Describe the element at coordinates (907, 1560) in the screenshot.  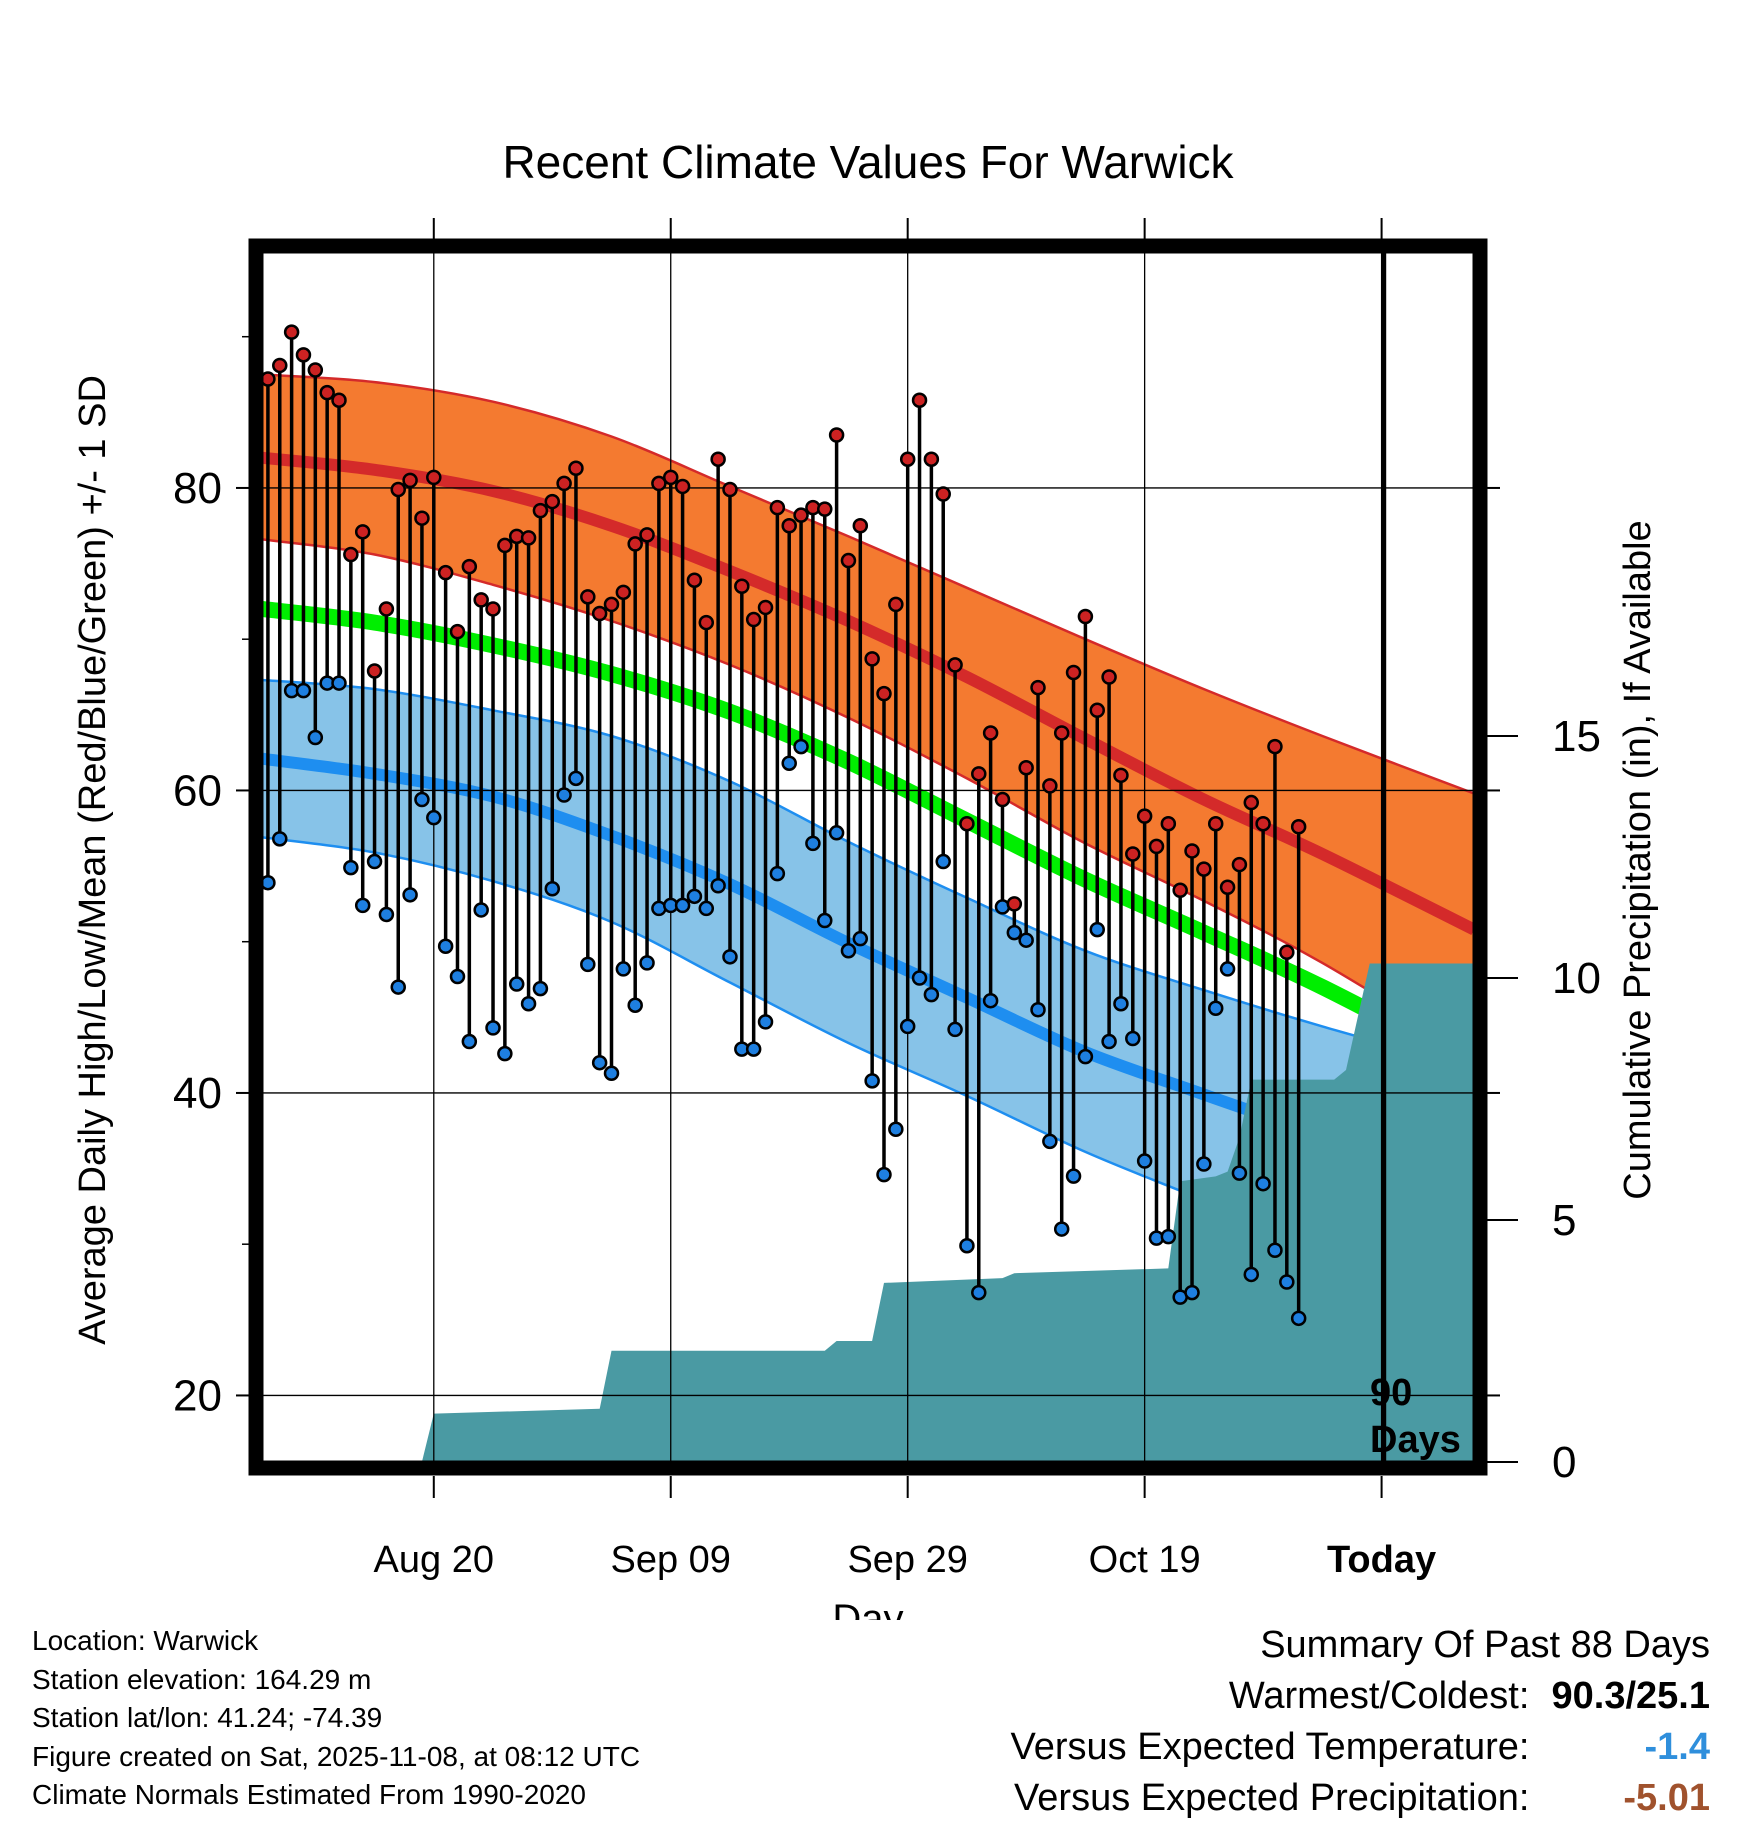
I see `x-tick-label: Sep 29` at that location.